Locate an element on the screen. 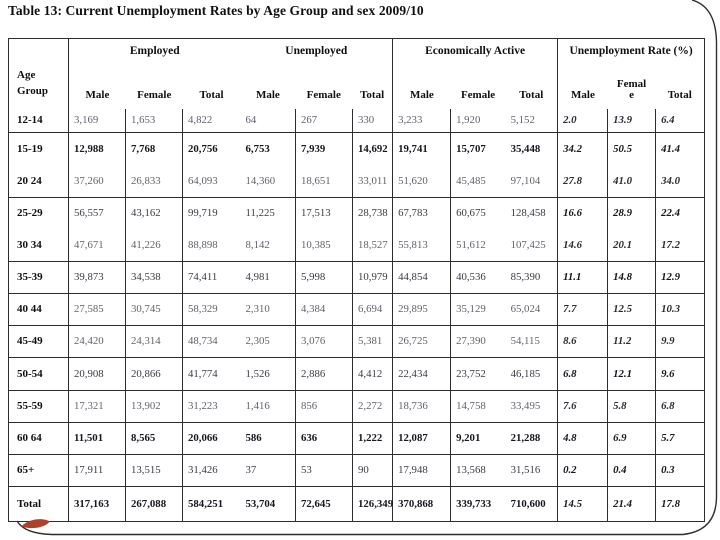 Image resolution: width=720 pixels, height=540 pixels. value-cell: 41,774 is located at coordinates (211, 374).